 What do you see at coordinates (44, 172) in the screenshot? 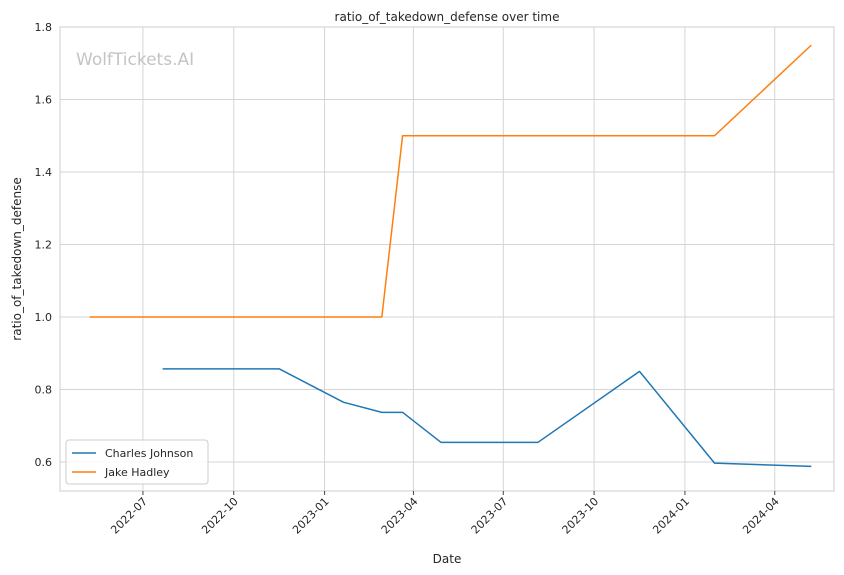
I see `y-tick-label: 1.4` at bounding box center [44, 172].